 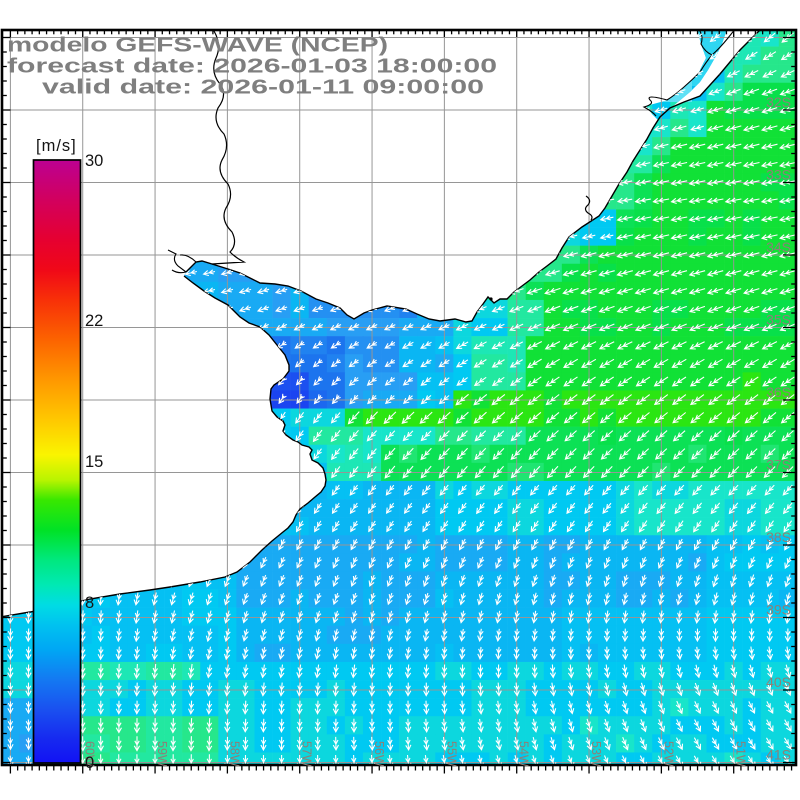 I want to click on svg-text: 22, so click(x=94, y=321).